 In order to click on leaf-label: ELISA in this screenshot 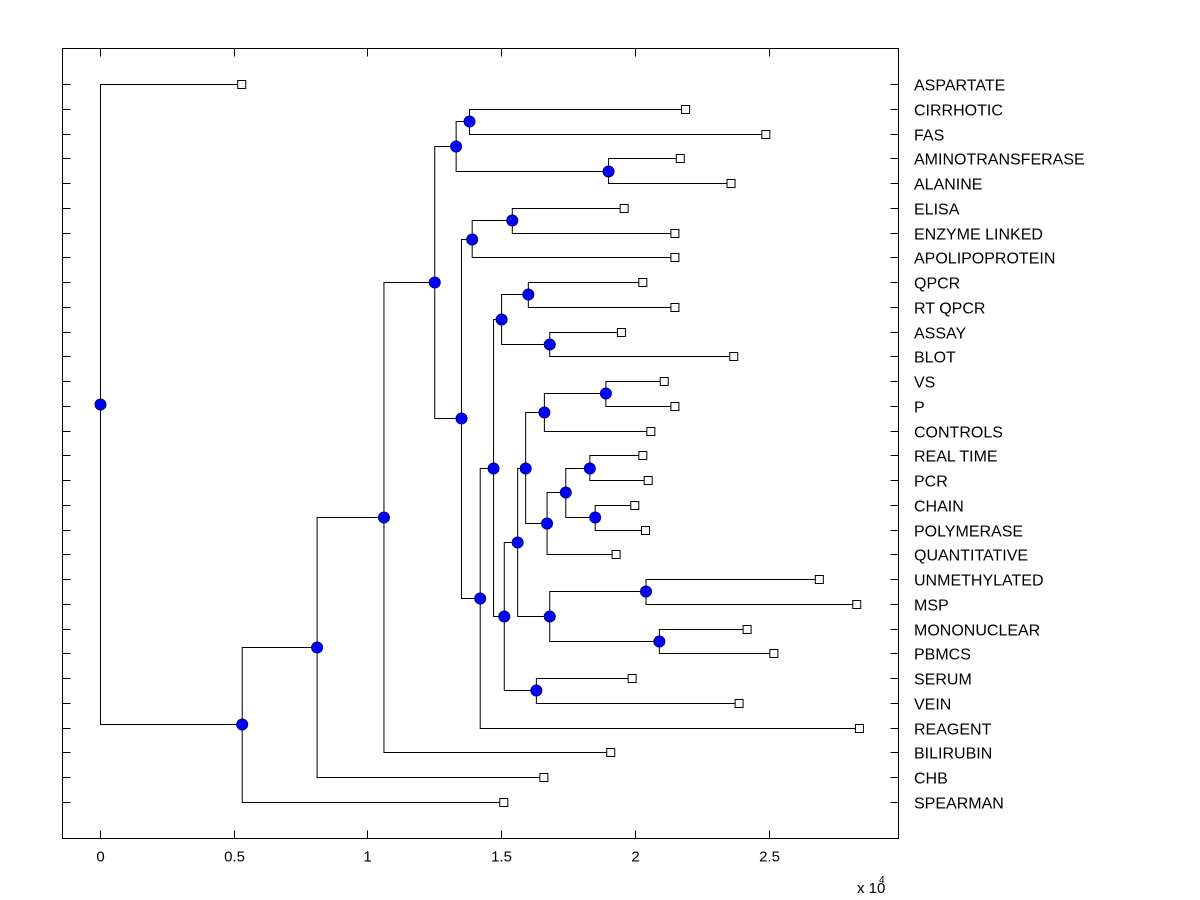, I will do `click(937, 210)`.